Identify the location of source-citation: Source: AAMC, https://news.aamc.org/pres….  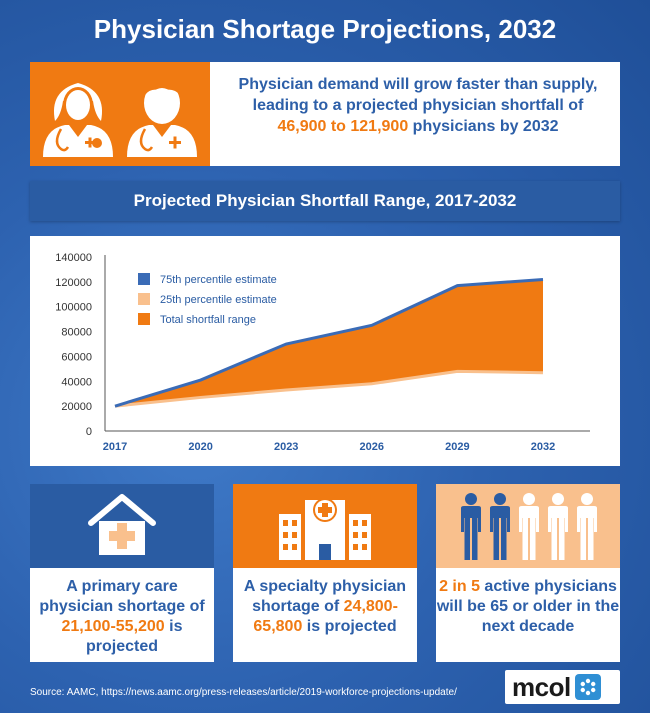
(243, 692).